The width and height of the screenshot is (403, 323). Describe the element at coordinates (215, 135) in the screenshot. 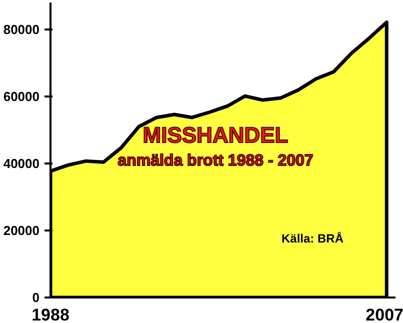

I see `text: MISSHANDEL` at that location.